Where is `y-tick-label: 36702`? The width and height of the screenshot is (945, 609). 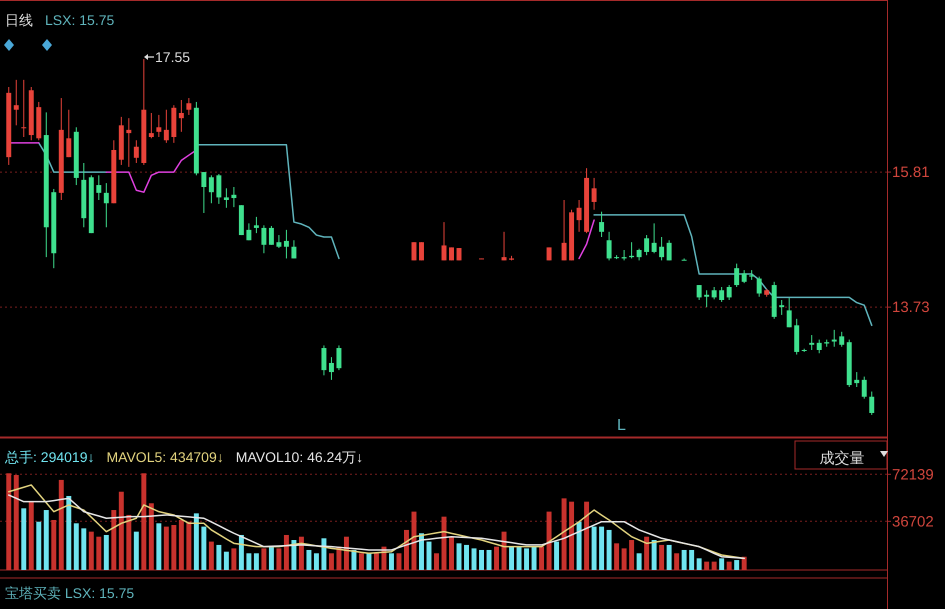 y-tick-label: 36702 is located at coordinates (913, 521).